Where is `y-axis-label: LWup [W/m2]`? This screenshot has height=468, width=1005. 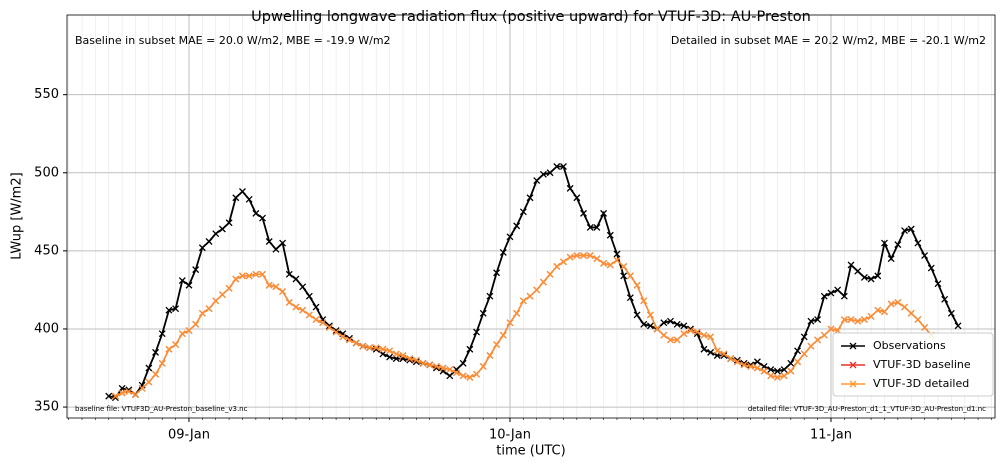 y-axis-label: LWup [W/m2] is located at coordinates (17, 215).